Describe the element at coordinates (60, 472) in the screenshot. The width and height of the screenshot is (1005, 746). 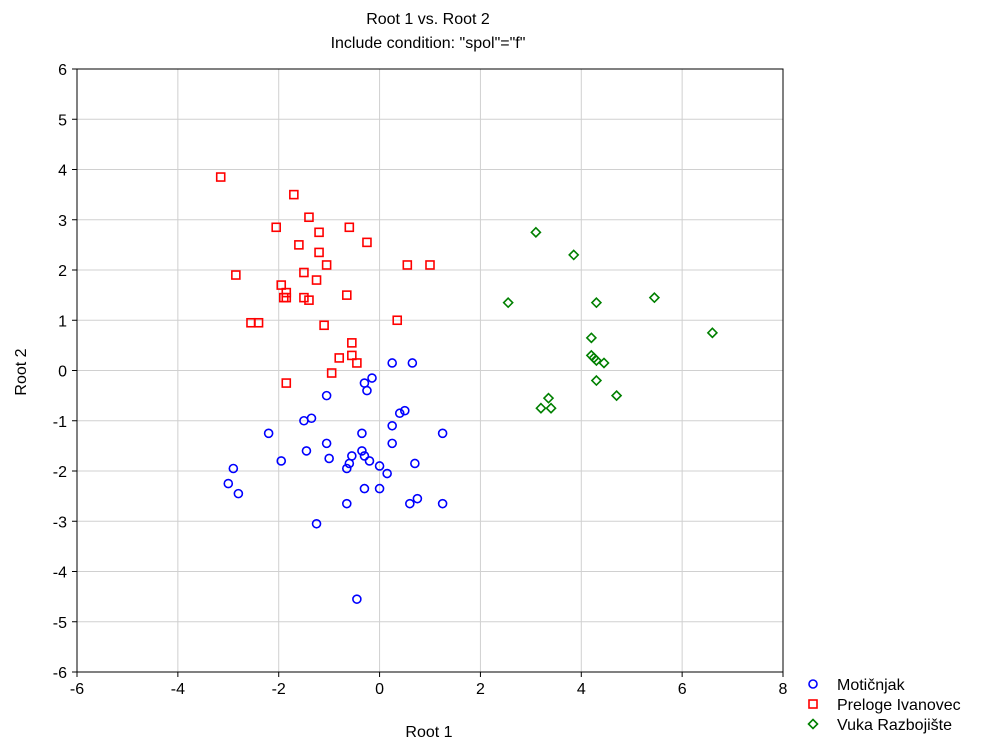
I see `y-tick-label: -2` at that location.